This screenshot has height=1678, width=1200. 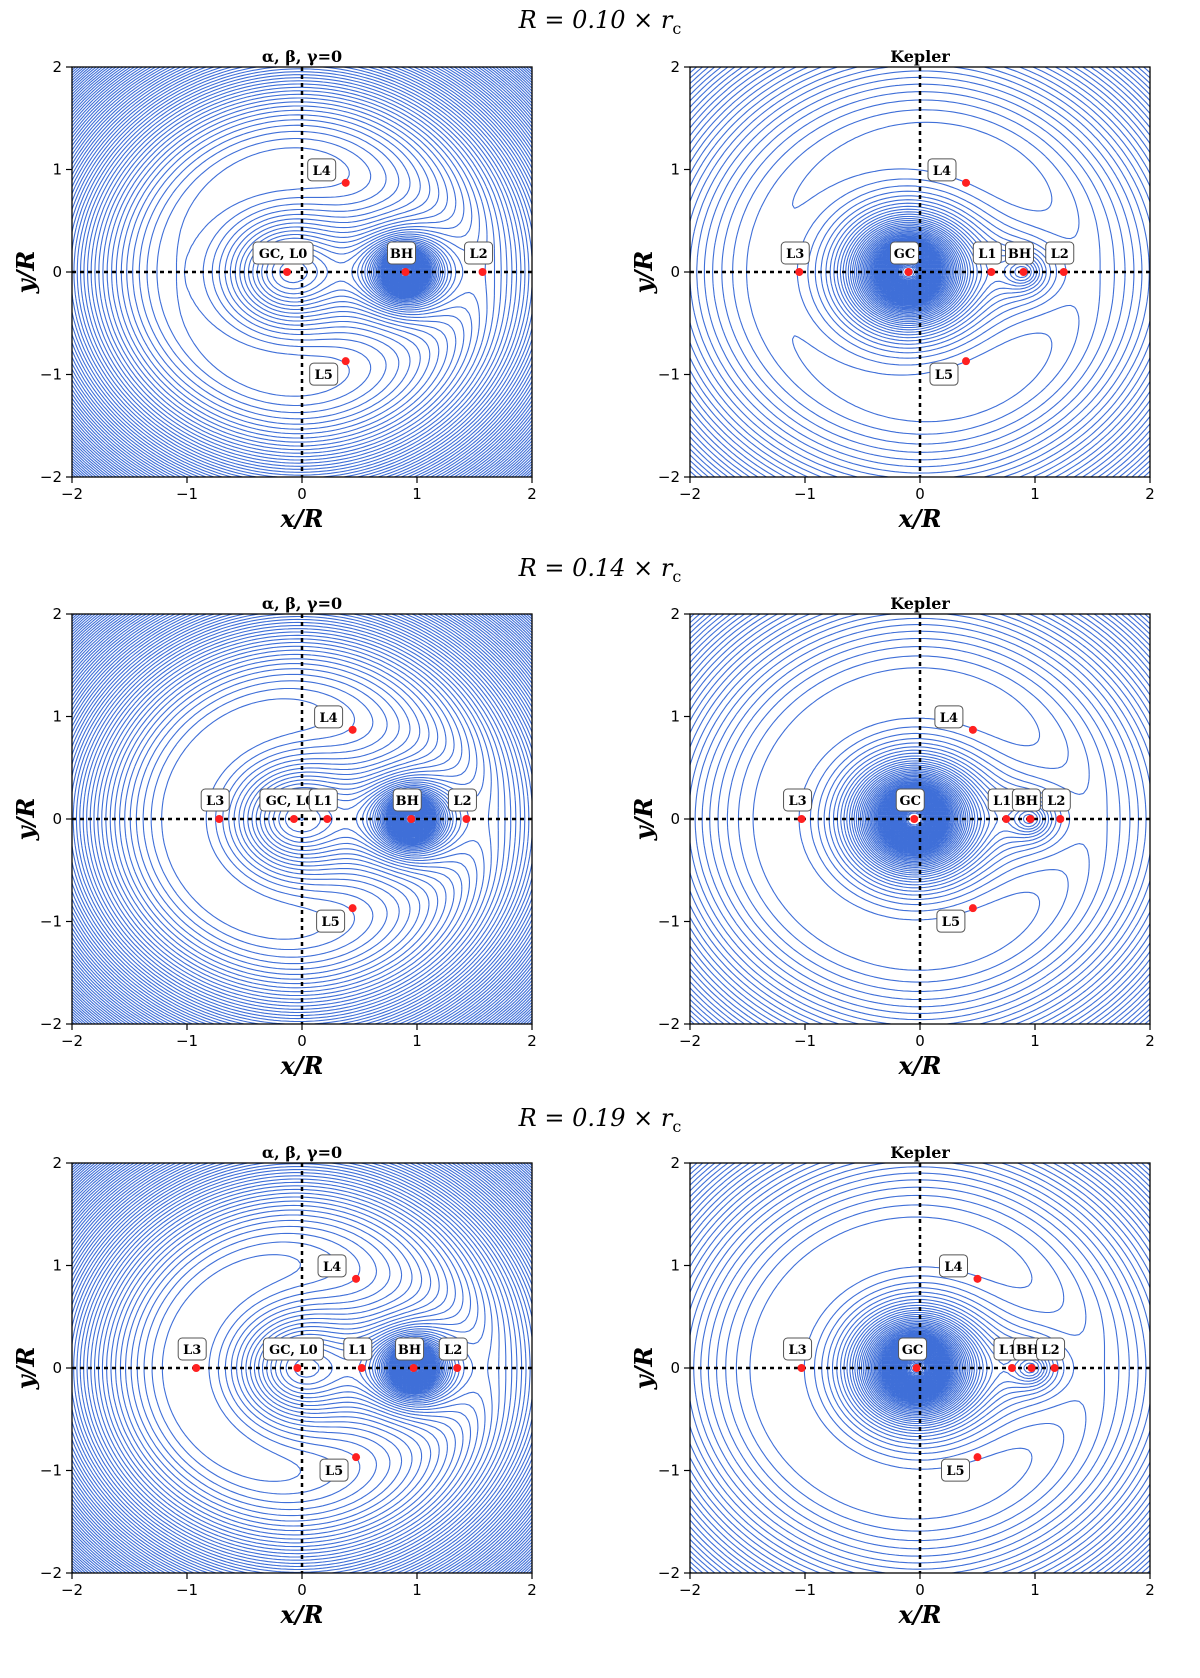 I want to click on row-title-2: R = 0.14 × rc, so click(x=600, y=570).